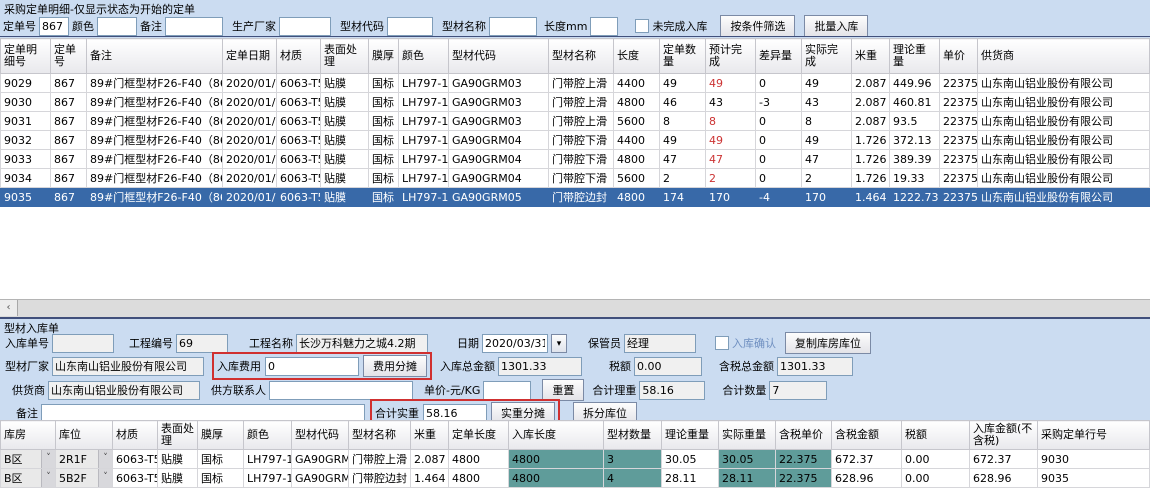 This screenshot has width=1150, height=494. I want to click on column-header: 单价, so click(958, 56).